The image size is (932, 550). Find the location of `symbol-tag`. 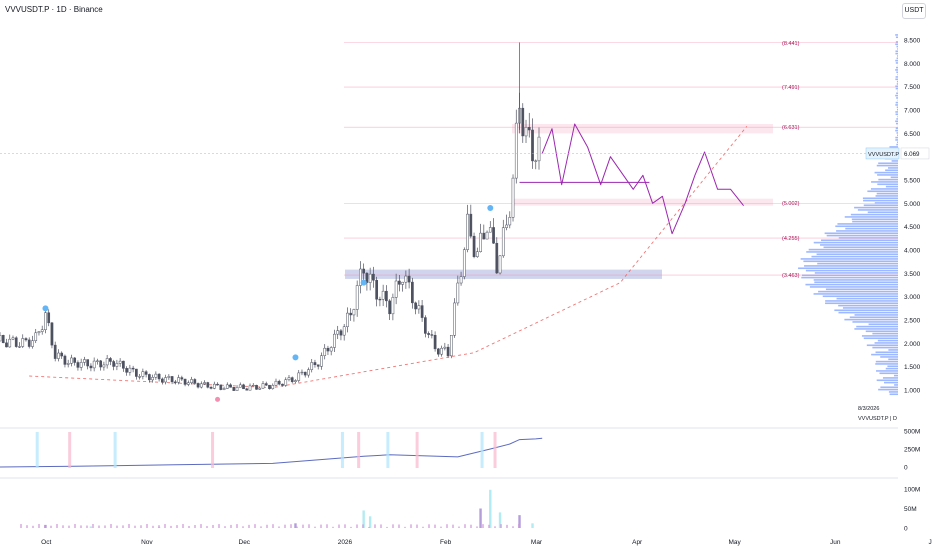

symbol-tag is located at coordinates (882, 153).